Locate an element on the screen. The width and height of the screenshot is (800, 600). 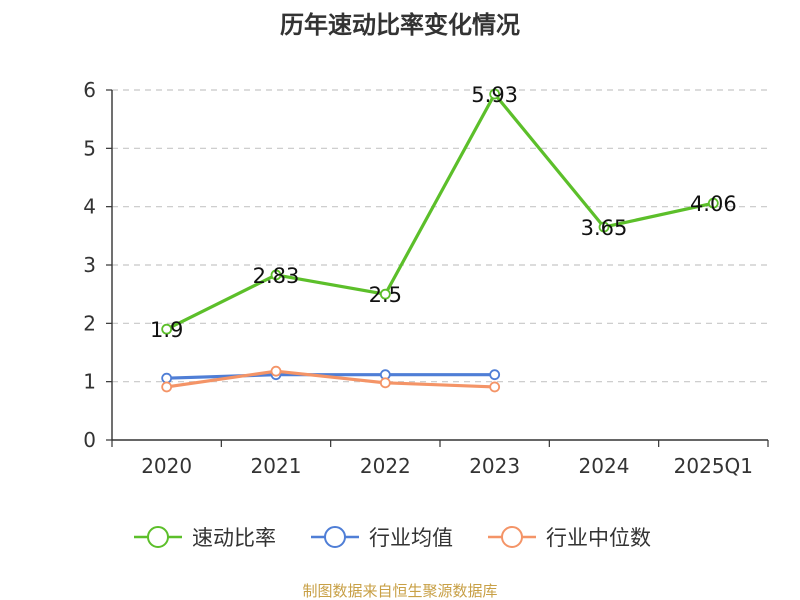
data-label: 5.93 is located at coordinates (494, 95).